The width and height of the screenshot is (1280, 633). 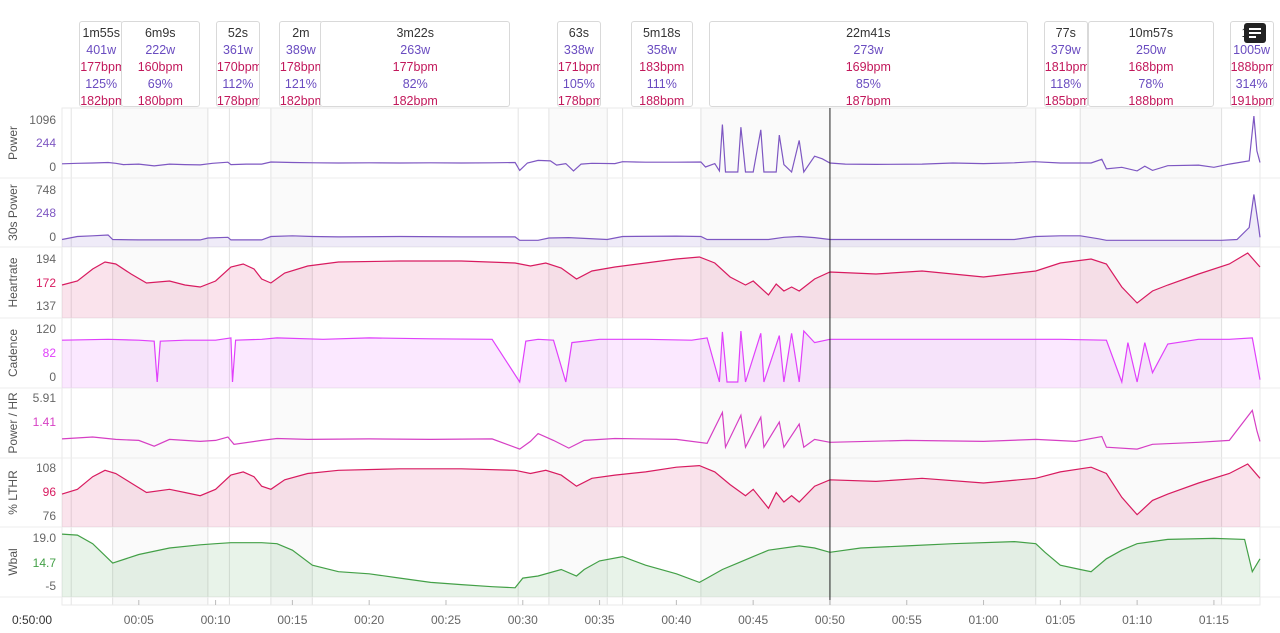 I want to click on tick-label: 248, so click(x=46, y=213).